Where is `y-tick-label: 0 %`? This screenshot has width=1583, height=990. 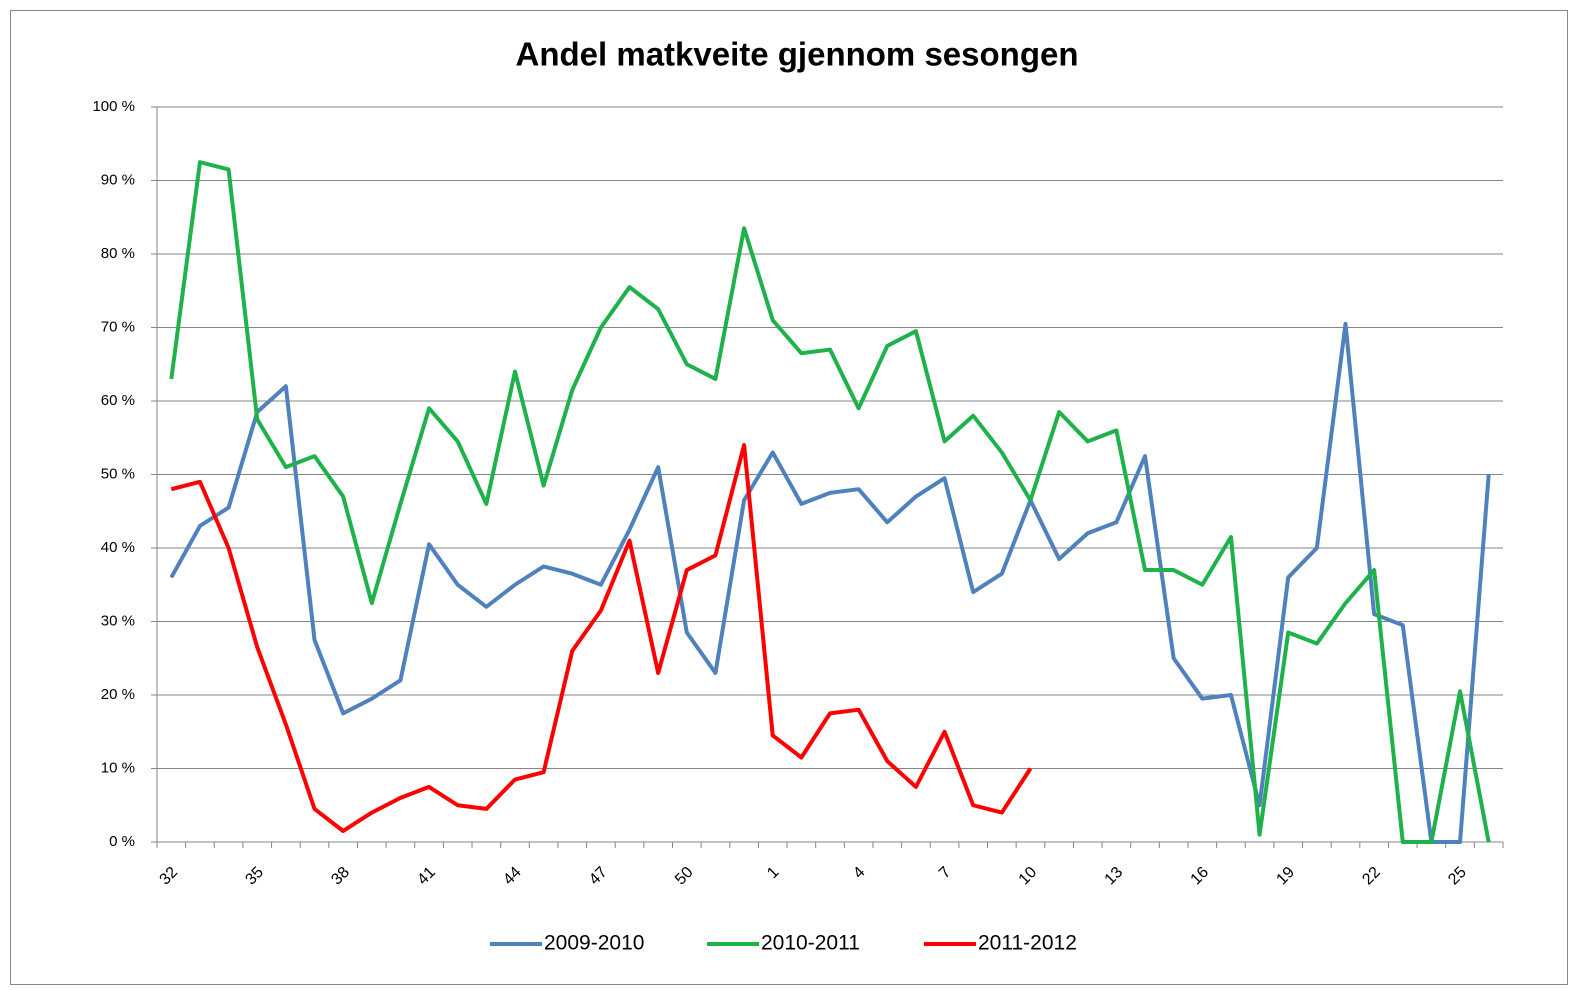
y-tick-label: 0 % is located at coordinates (122, 841).